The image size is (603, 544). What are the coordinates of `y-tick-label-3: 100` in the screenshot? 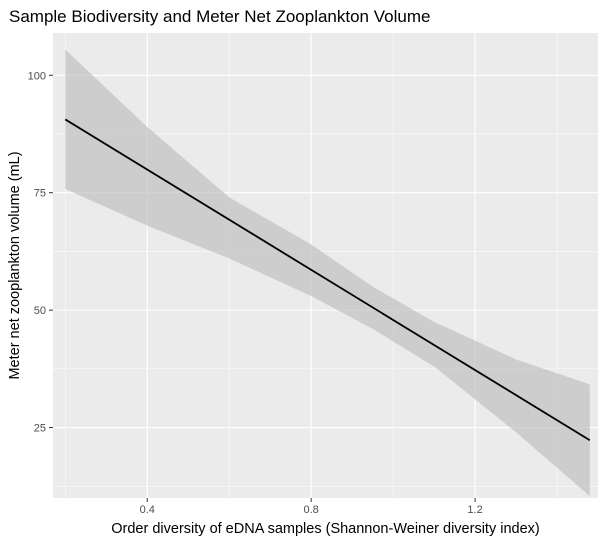 It's located at (37, 76).